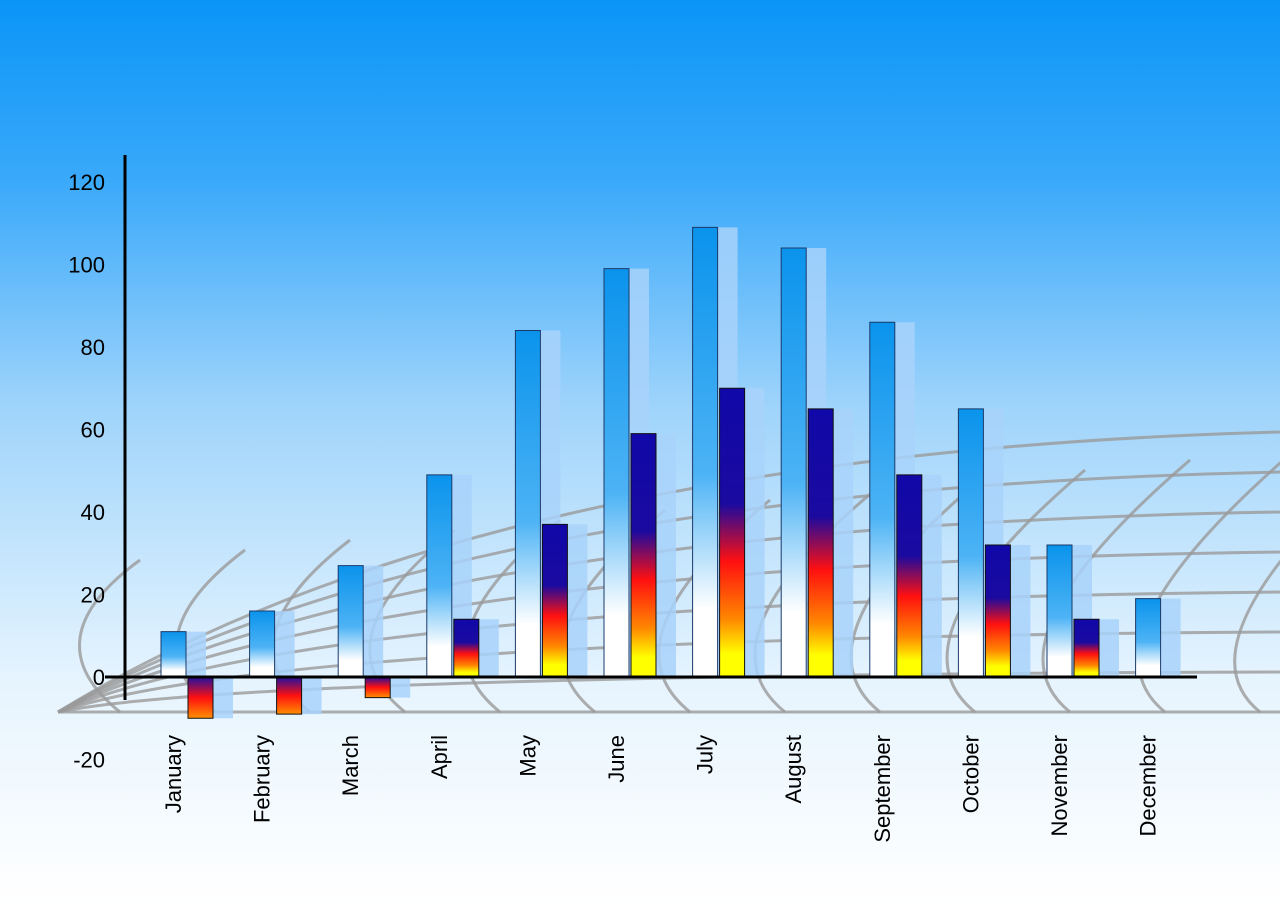 This screenshot has height=905, width=1280. Describe the element at coordinates (86, 265) in the screenshot. I see `y-tick-label: 100` at that location.